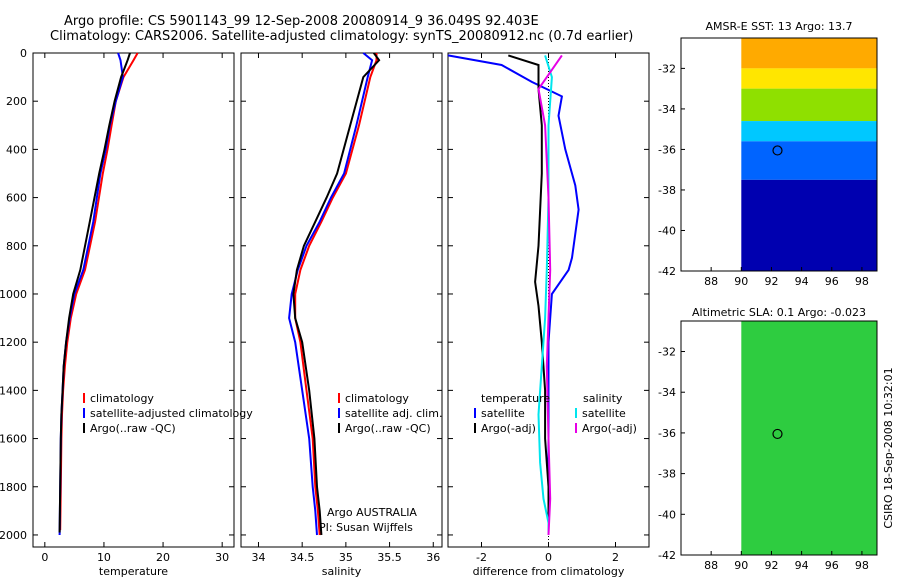 Image resolution: width=900 pixels, height=580 pixels. I want to click on salinity-profile-xtick-label: 36, so click(433, 557).